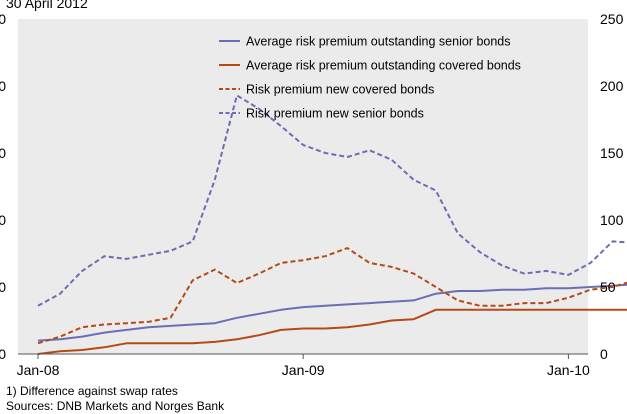 Image resolution: width=627 pixels, height=414 pixels. What do you see at coordinates (612, 186) in the screenshot?
I see `right-axis-ticks: 0 50 100 150 200 250` at bounding box center [612, 186].